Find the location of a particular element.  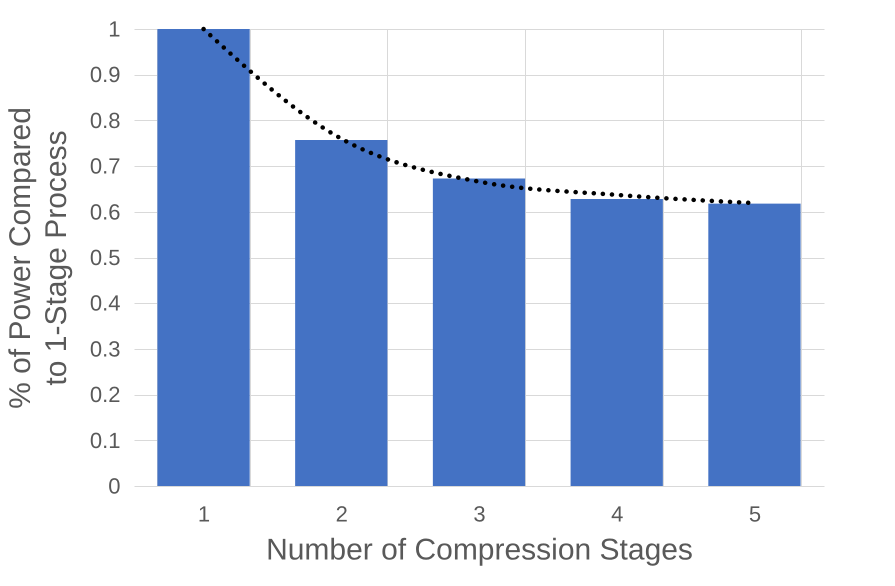

y-tick-label: 0.4 is located at coordinates (105, 303).